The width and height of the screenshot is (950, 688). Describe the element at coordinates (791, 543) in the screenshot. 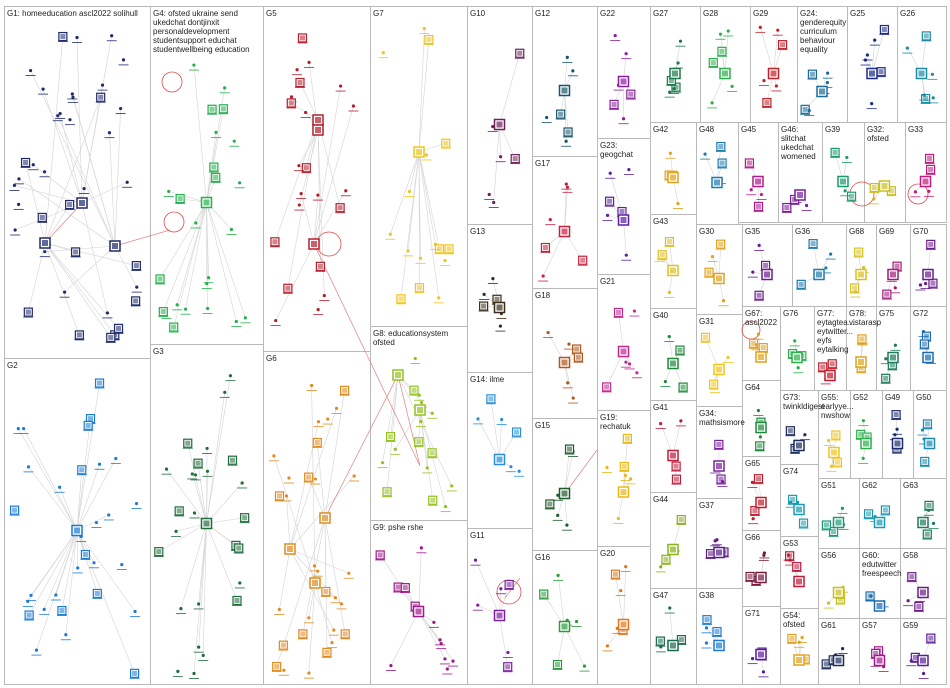

I see `group-label-g53: G53` at that location.